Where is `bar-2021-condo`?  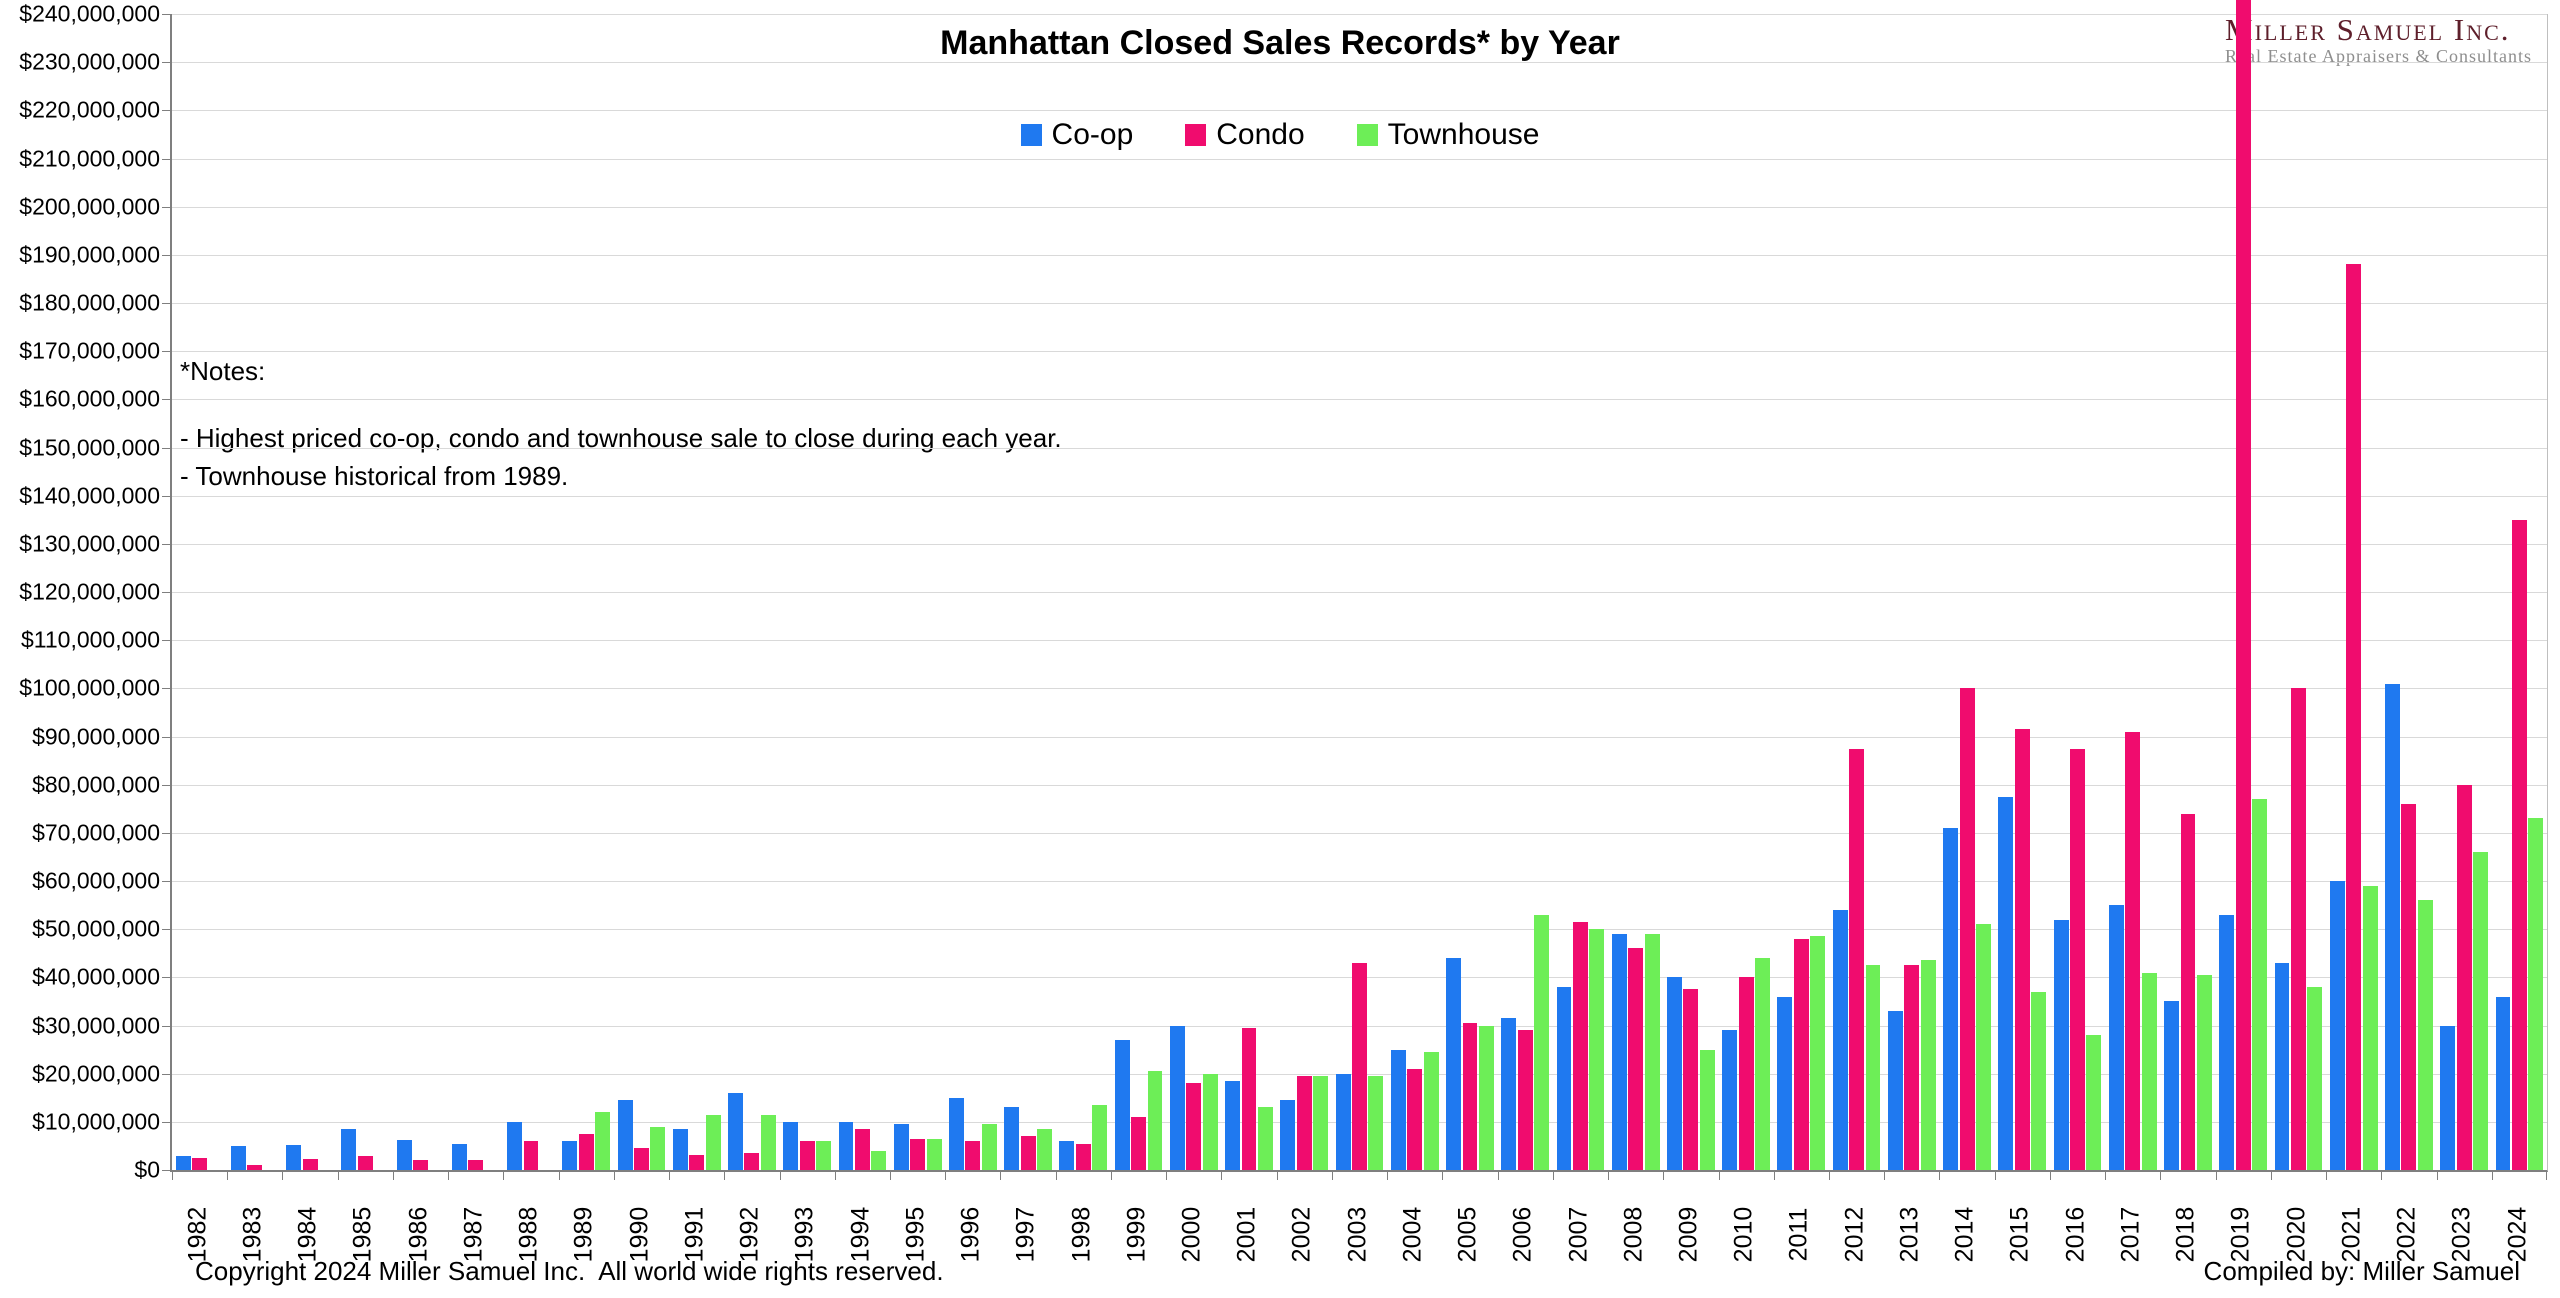 bar-2021-condo is located at coordinates (2354, 717).